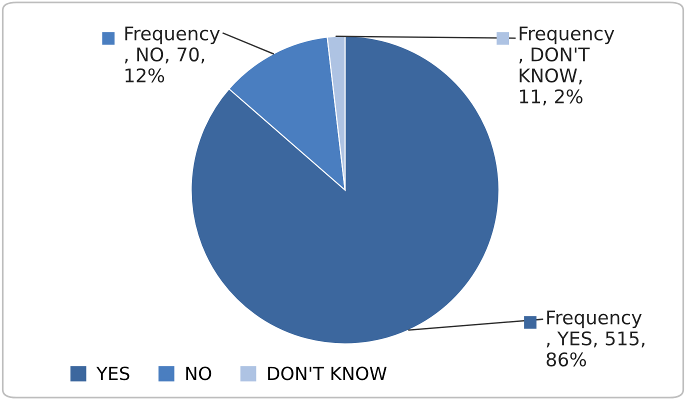 This screenshot has width=686, height=400. I want to click on data-label: Frequency , NO, 70, 12%, so click(172, 54).